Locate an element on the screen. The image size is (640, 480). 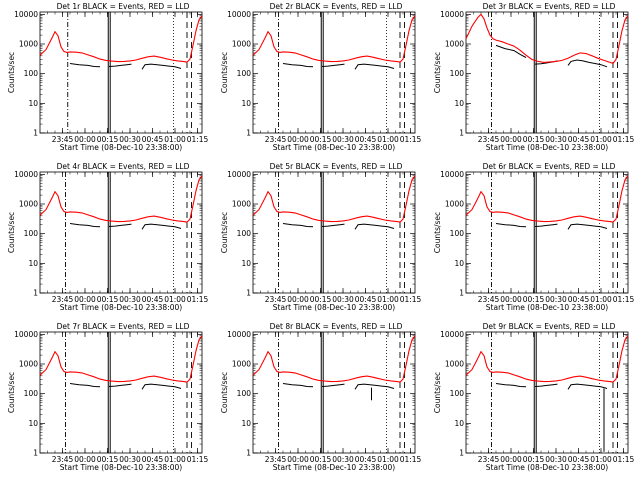
panel-title: Det 5r BLACK = Events, RED = LLD is located at coordinates (336, 166).